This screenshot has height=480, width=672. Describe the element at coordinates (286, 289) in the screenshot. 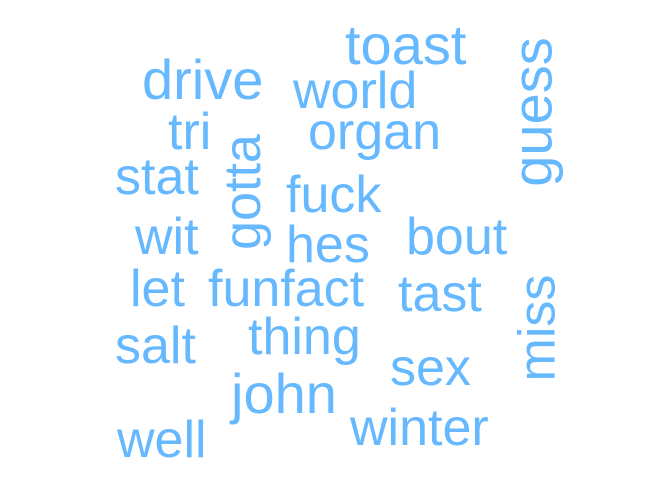

I see `word-funfact: funfact` at that location.